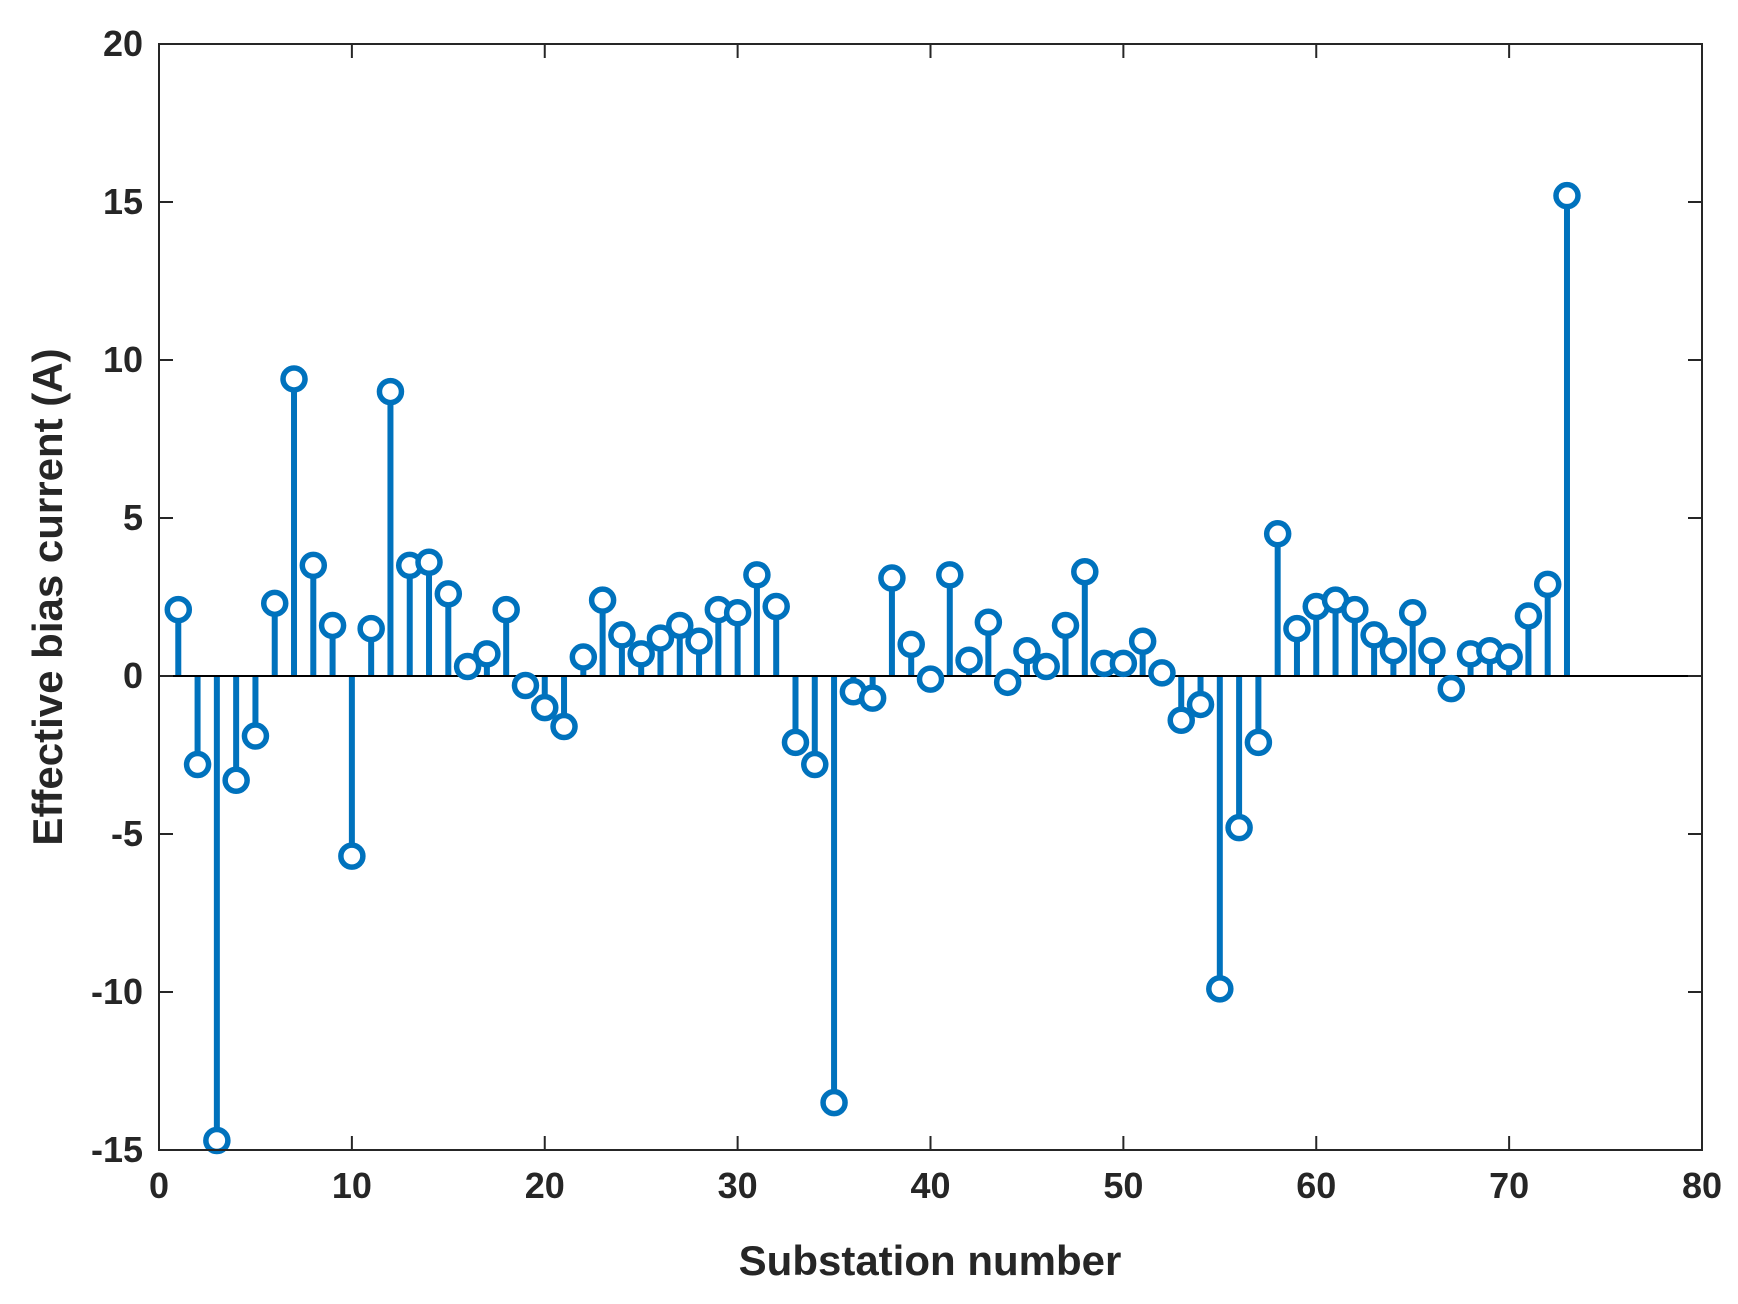  I want to click on x-tick-label: 60, so click(1316, 1185).